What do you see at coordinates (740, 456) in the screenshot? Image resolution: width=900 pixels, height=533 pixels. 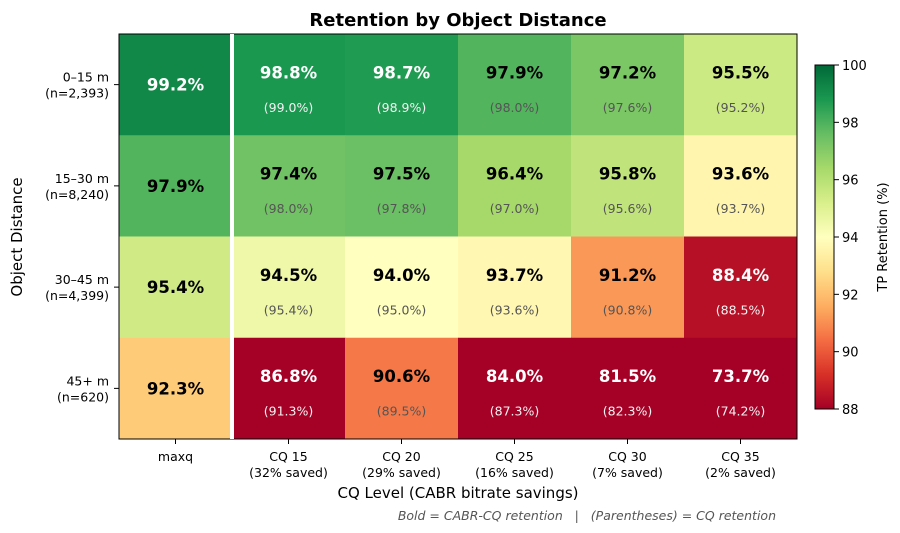 I see `x-tick-label: CQ 35` at bounding box center [740, 456].